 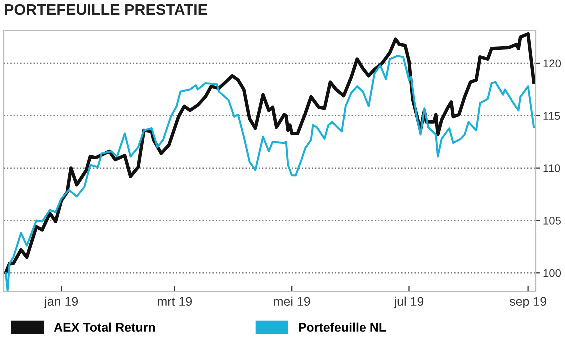 What do you see at coordinates (553, 273) in the screenshot?
I see `y-tick-label: 100` at bounding box center [553, 273].